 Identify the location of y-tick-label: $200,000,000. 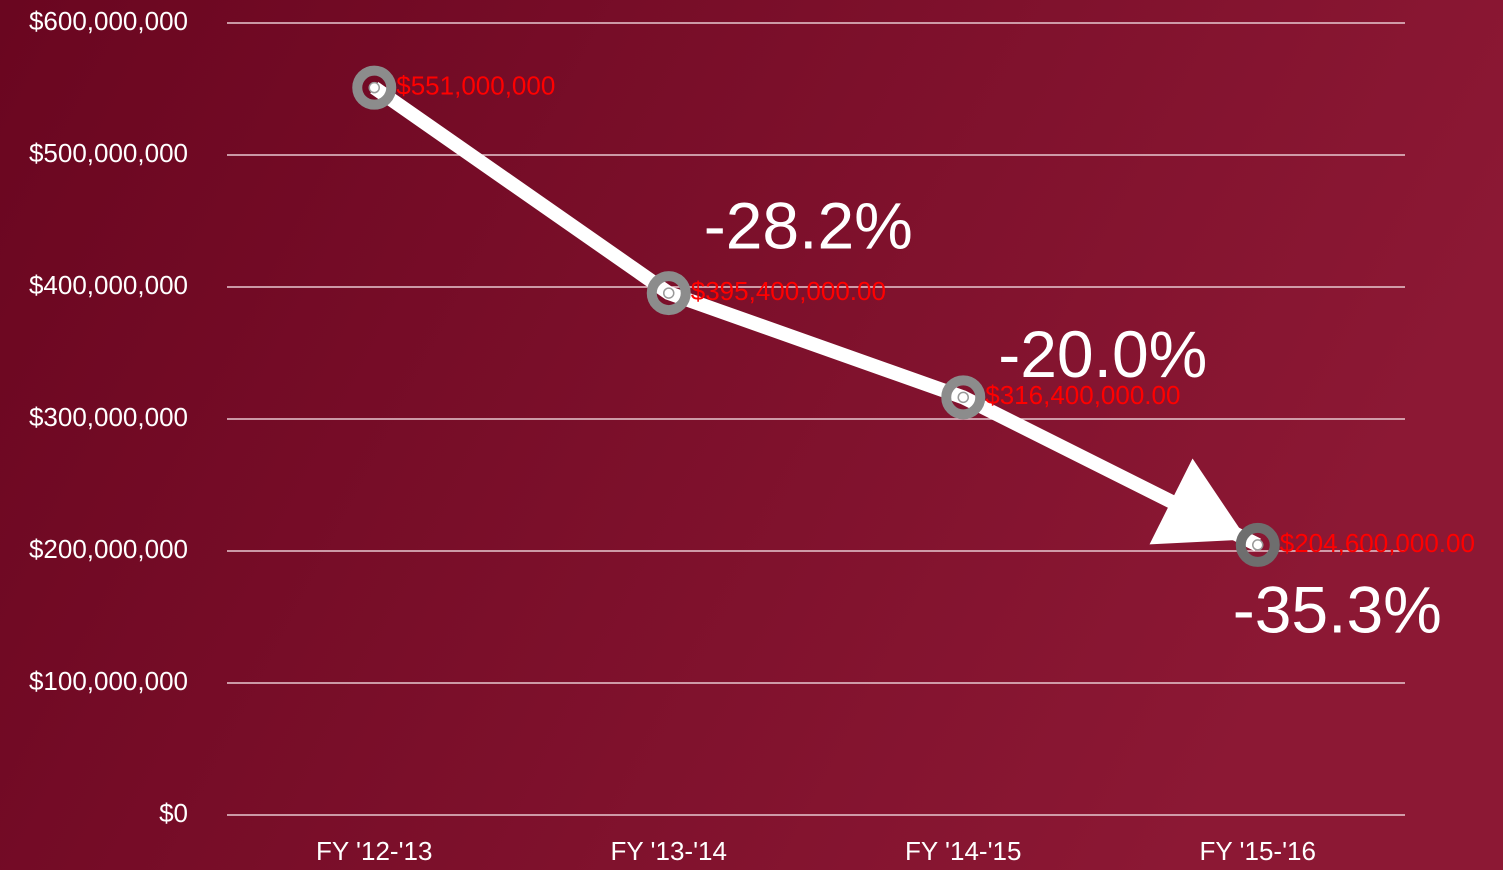
(108, 549).